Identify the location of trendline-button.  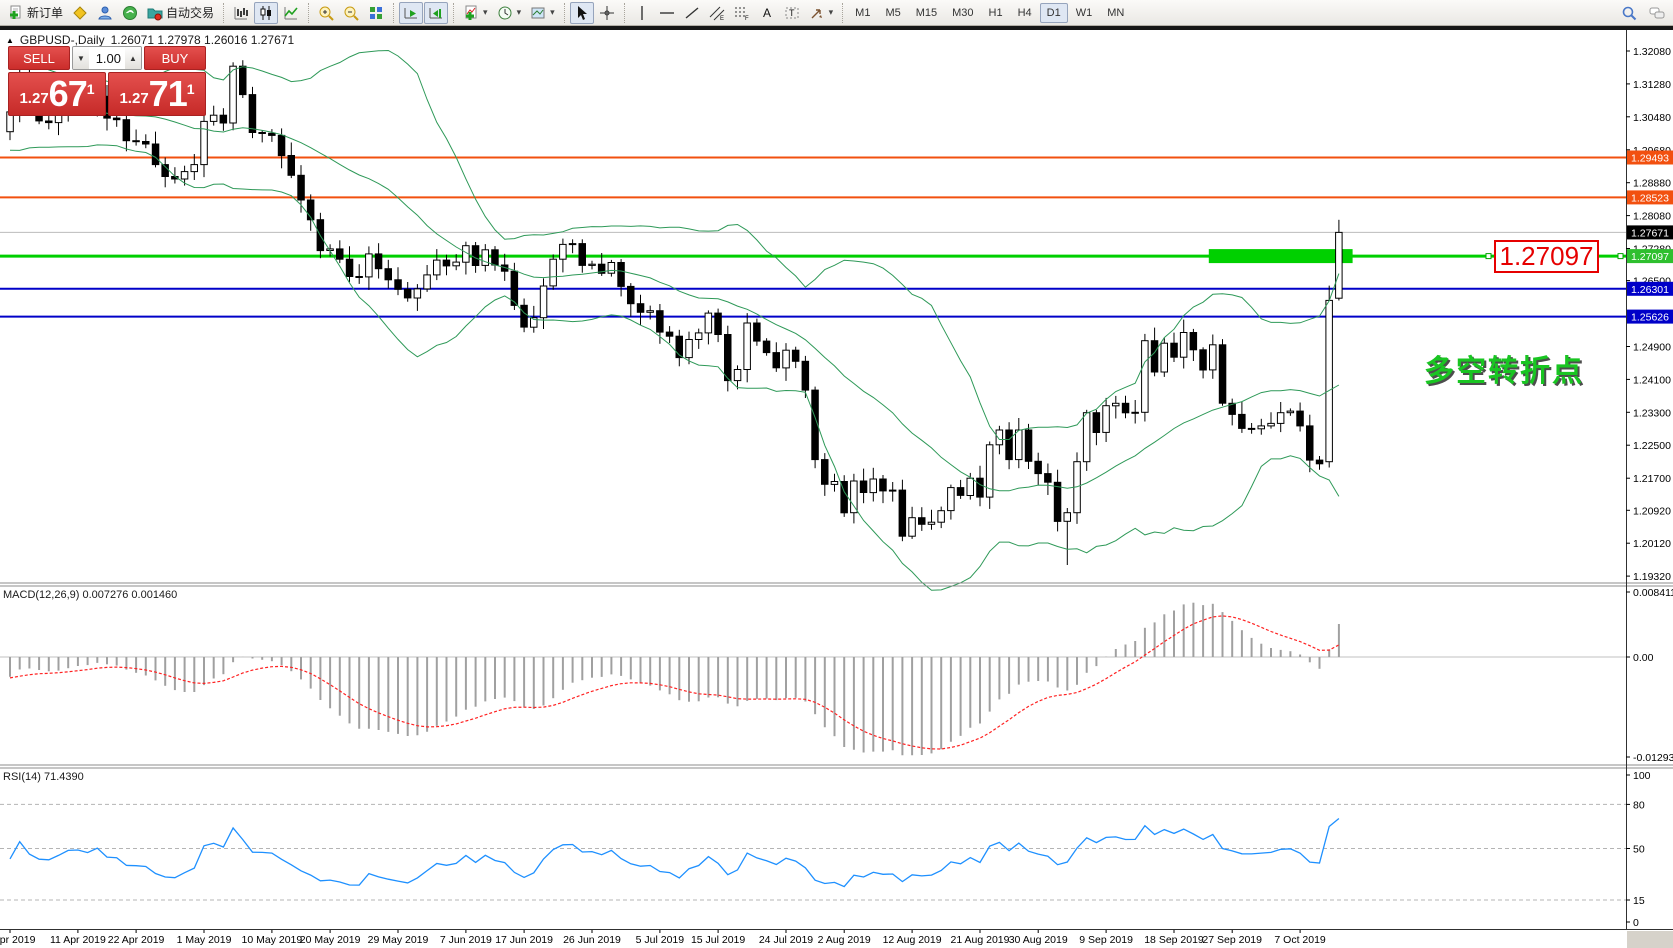
(692, 13).